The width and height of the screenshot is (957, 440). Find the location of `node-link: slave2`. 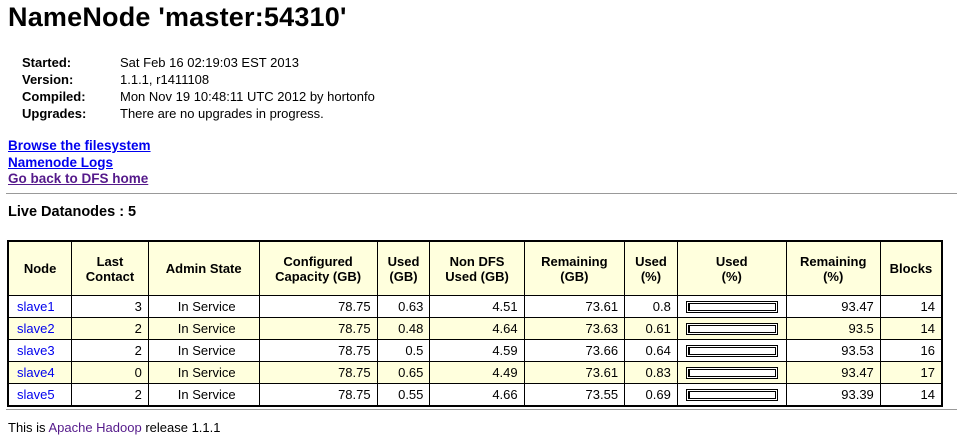

node-link: slave2 is located at coordinates (36, 328).